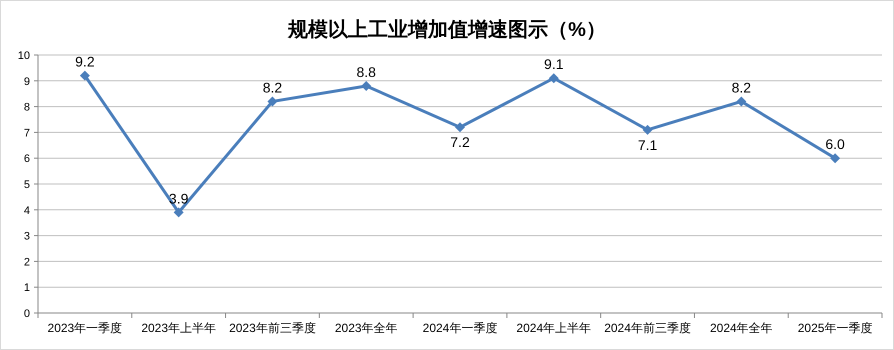 This screenshot has width=894, height=350. I want to click on y-tick-label: 0, so click(27, 314).